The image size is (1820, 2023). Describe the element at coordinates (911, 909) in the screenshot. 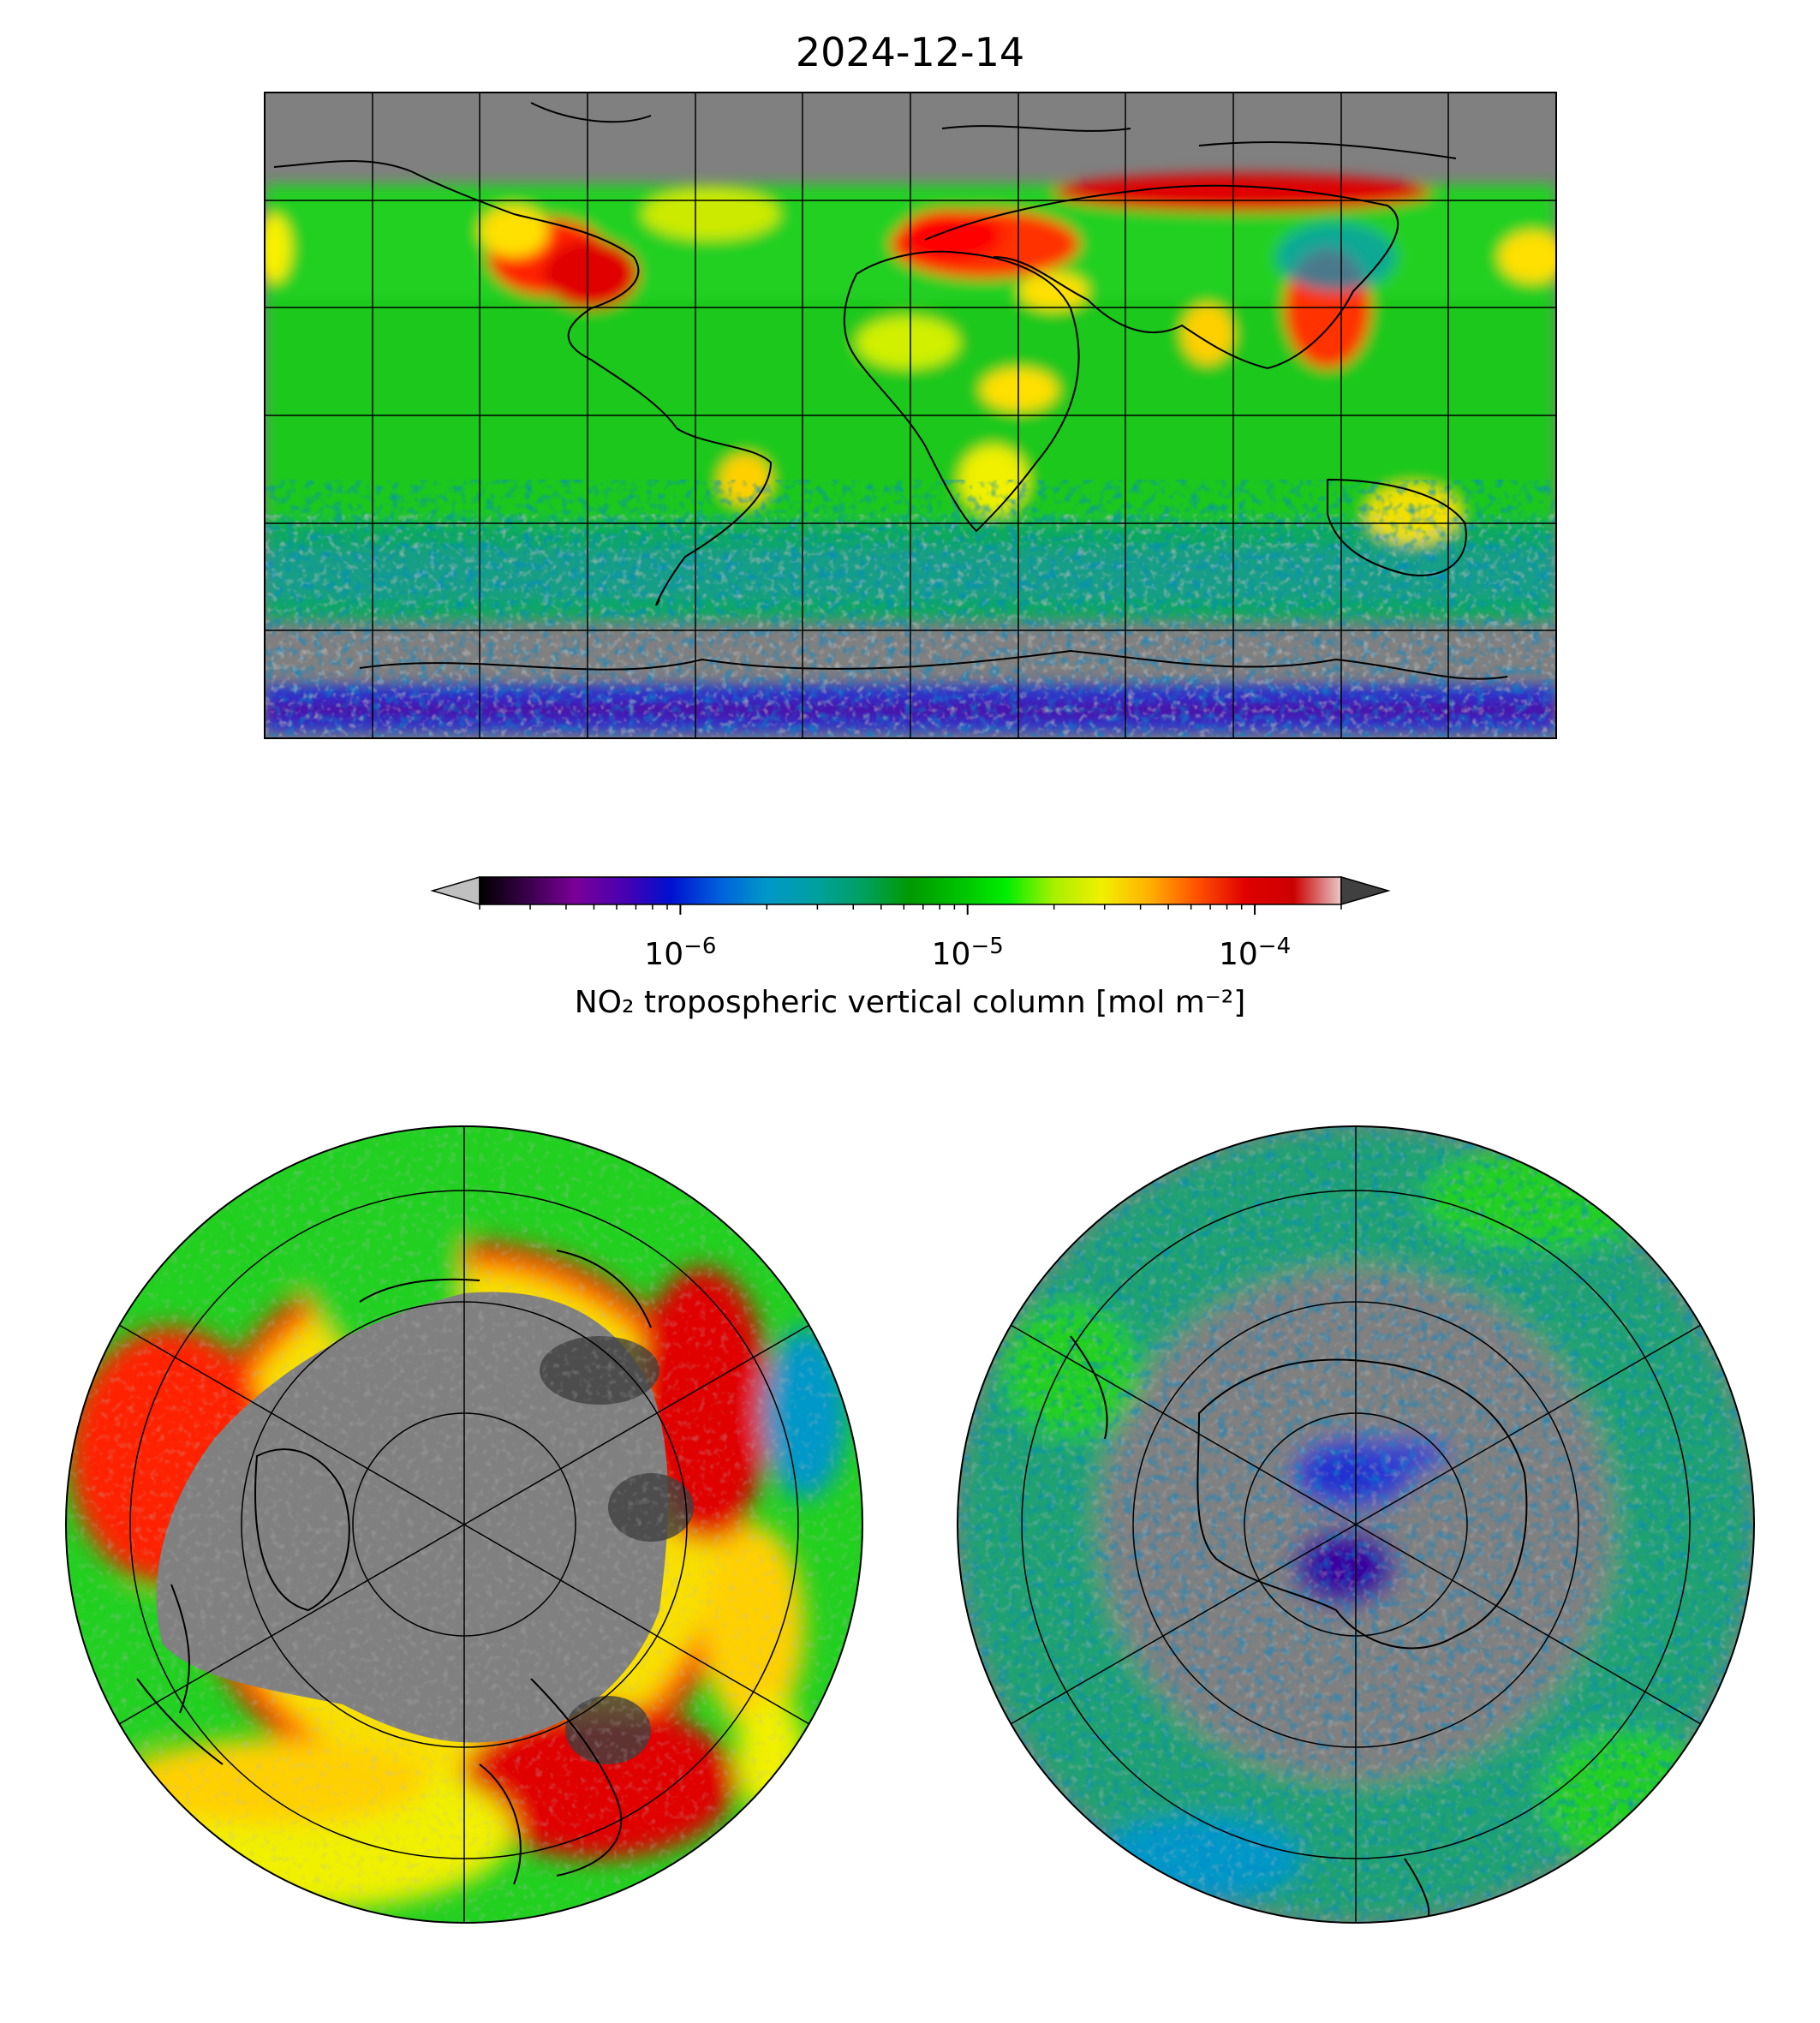

I see `colorbar-ticks` at that location.